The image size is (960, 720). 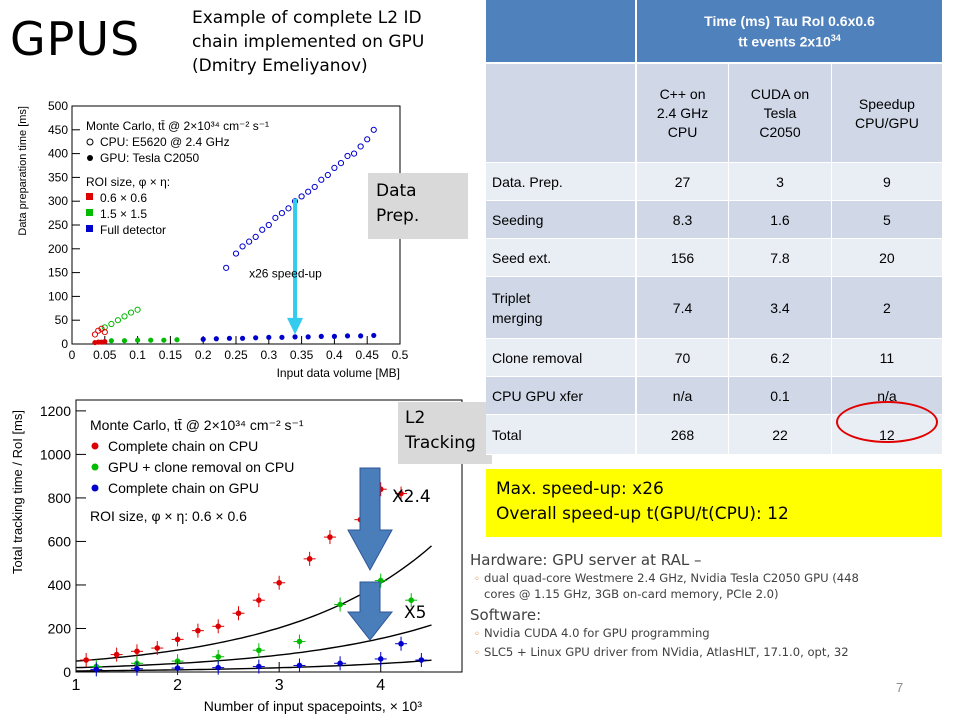 What do you see at coordinates (203, 355) in the screenshot?
I see `x-tick-label: 0.2` at bounding box center [203, 355].